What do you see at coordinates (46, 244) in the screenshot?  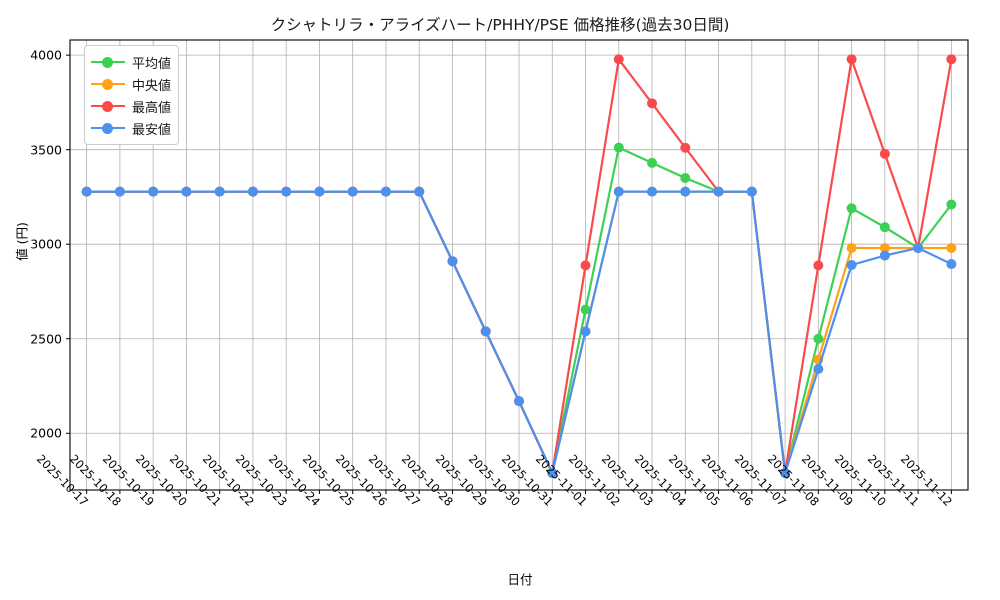 I see `y-tick-label: 3000` at bounding box center [46, 244].